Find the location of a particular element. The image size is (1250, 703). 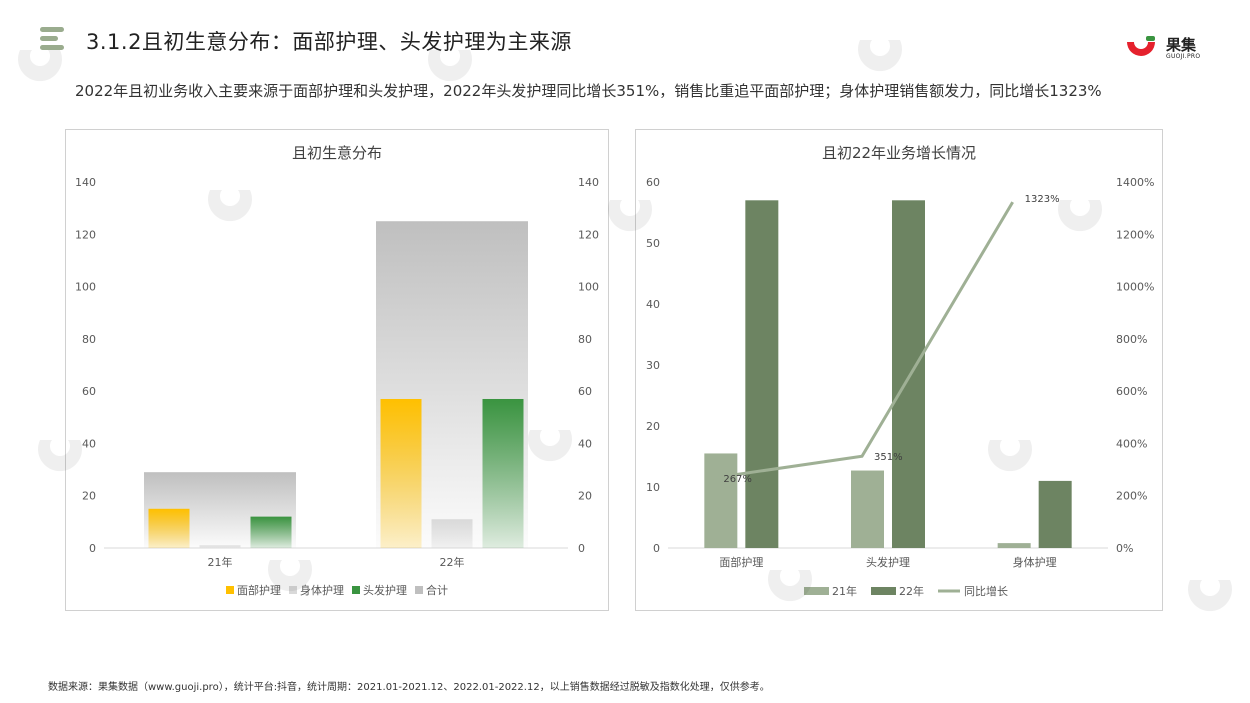

legend-label: 合计 is located at coordinates (437, 590).